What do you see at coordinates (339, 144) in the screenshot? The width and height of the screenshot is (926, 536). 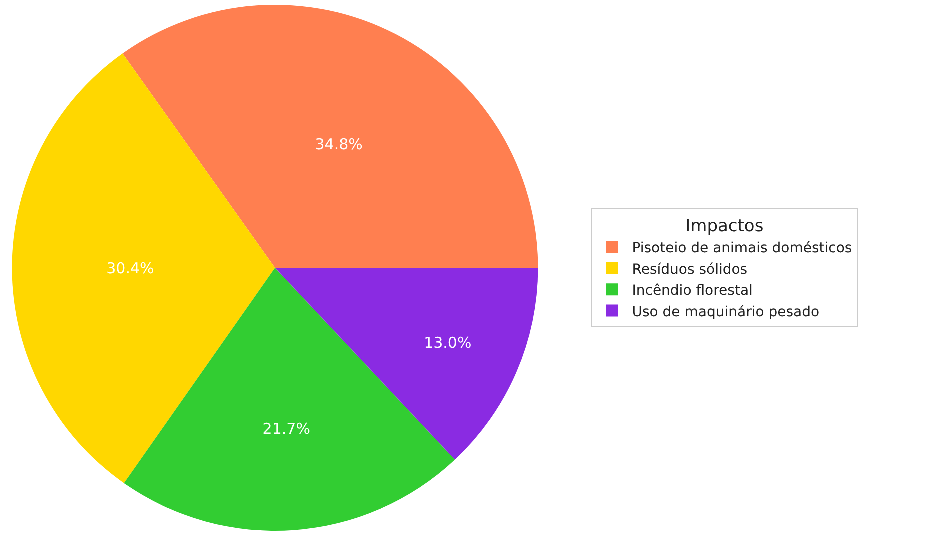 I see `data-label: 34.8%` at bounding box center [339, 144].